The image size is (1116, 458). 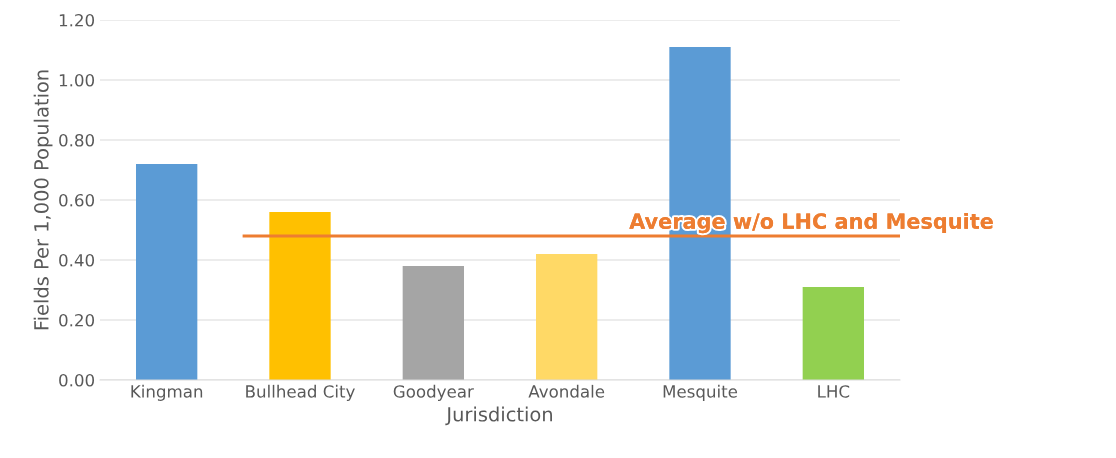 I want to click on y-tick-label: 0.60, so click(x=77, y=200).